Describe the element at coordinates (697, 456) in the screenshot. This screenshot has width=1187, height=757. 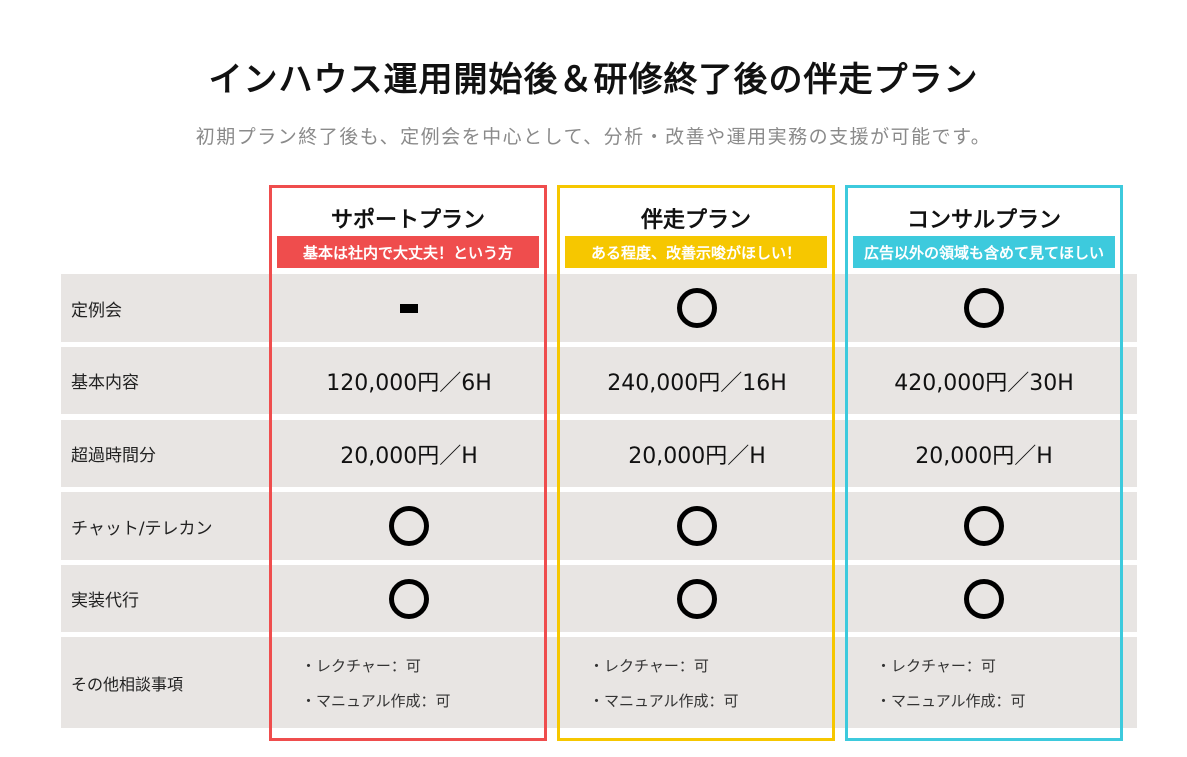
I see `cell-bansou-choka: 20,000円／H` at that location.